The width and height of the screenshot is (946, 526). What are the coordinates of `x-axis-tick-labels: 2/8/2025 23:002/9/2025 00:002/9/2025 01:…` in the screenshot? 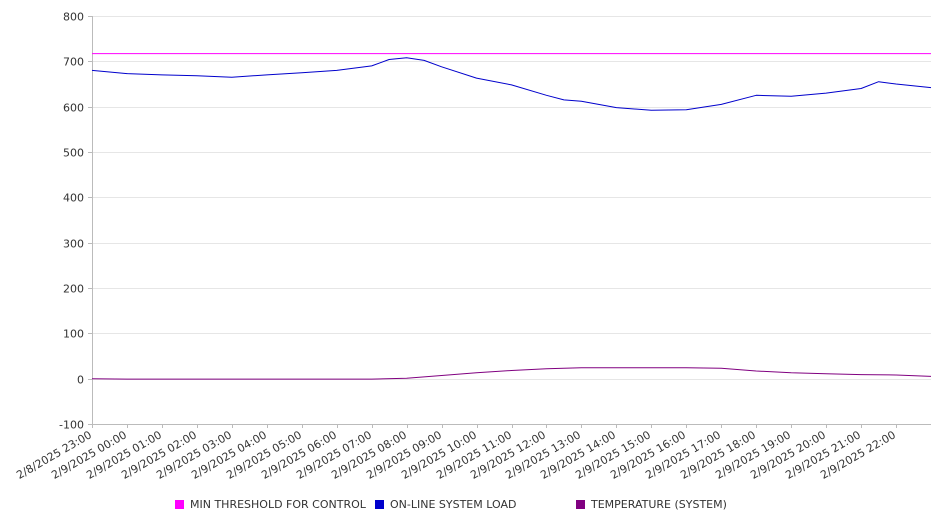 It's located at (456, 455).